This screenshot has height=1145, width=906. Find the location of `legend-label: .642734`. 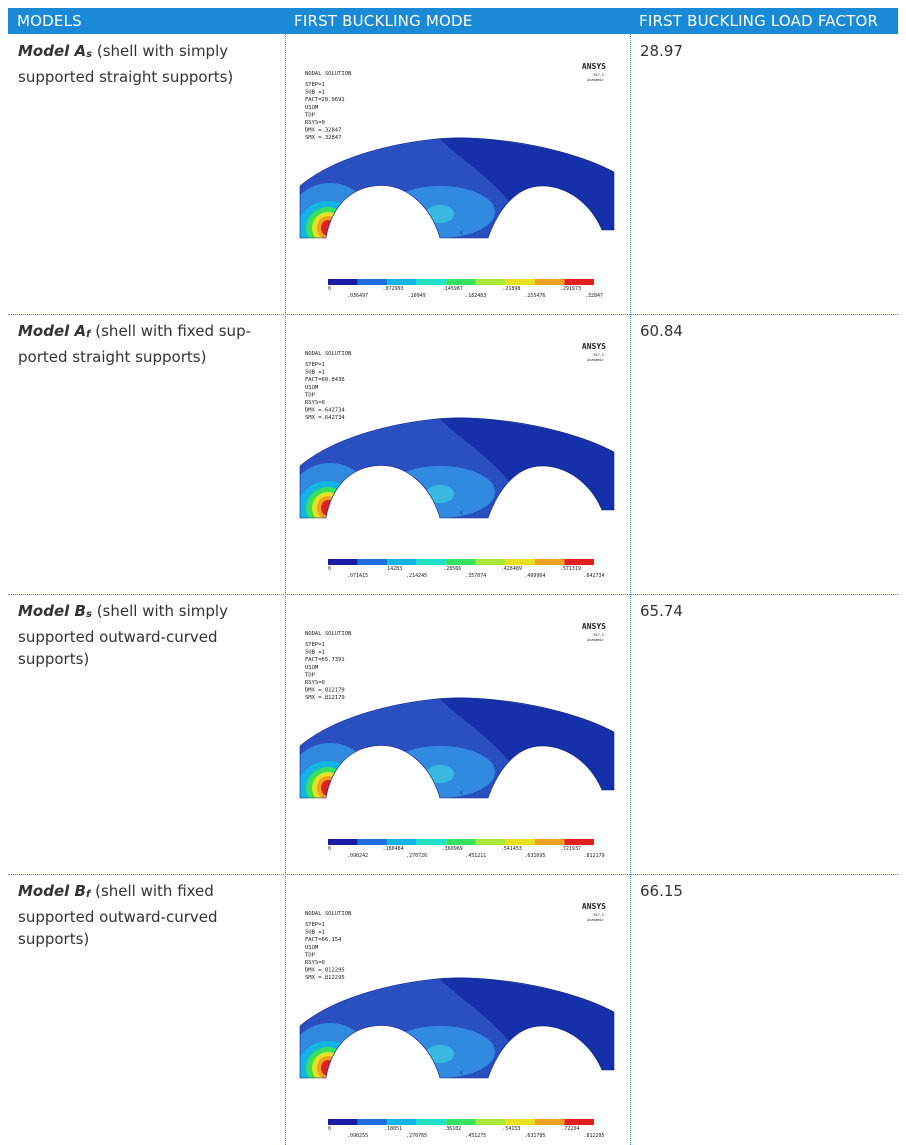

legend-label: .642734 is located at coordinates (593, 576).